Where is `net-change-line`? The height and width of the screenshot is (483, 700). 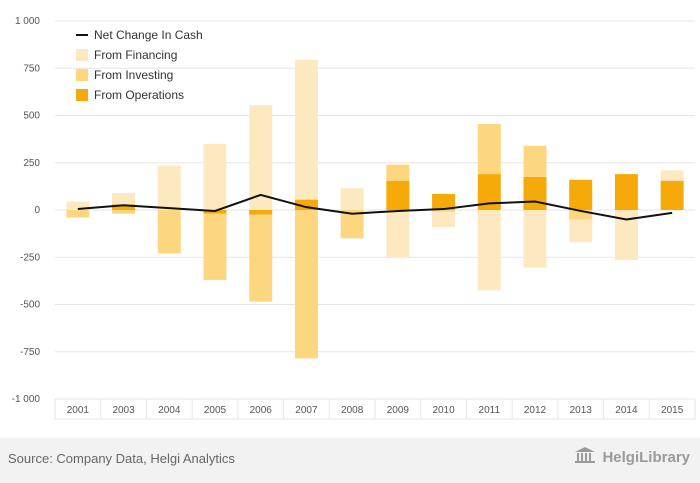
net-change-line is located at coordinates (375, 207).